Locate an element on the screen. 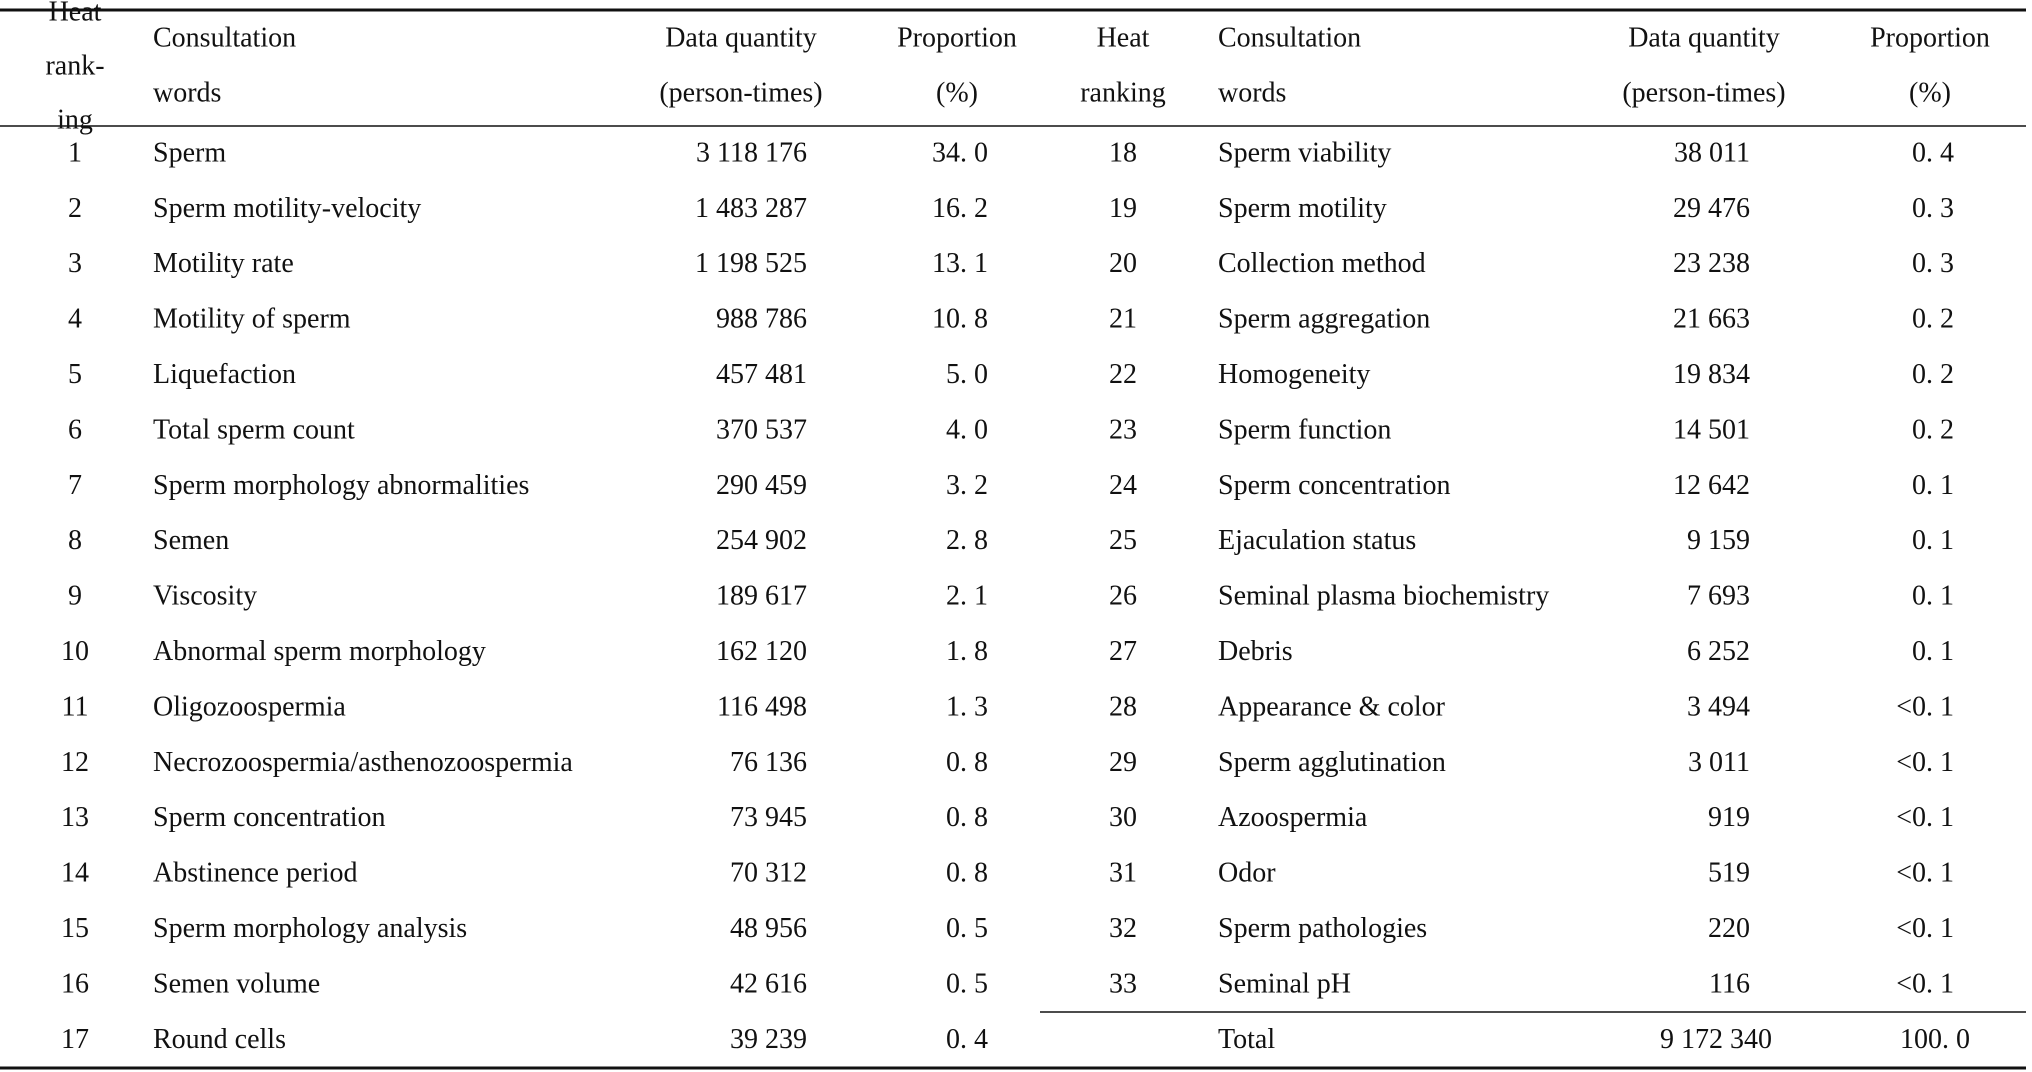  table-cell: 4 is located at coordinates (75, 319).